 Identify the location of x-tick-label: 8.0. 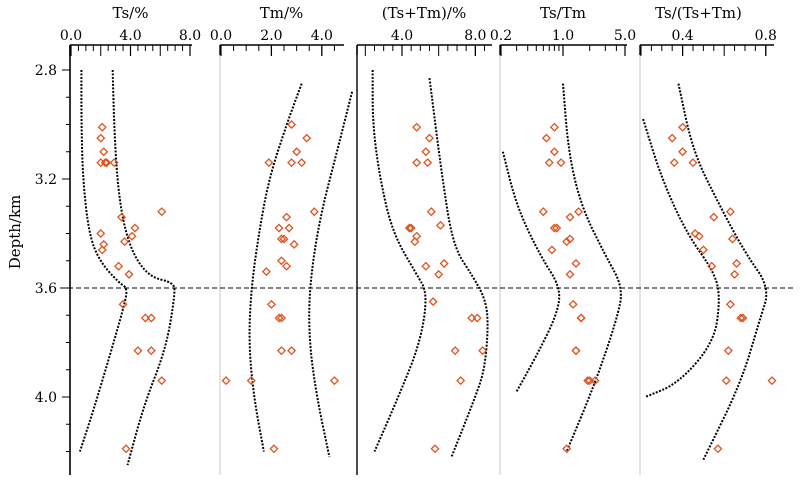
(190, 36).